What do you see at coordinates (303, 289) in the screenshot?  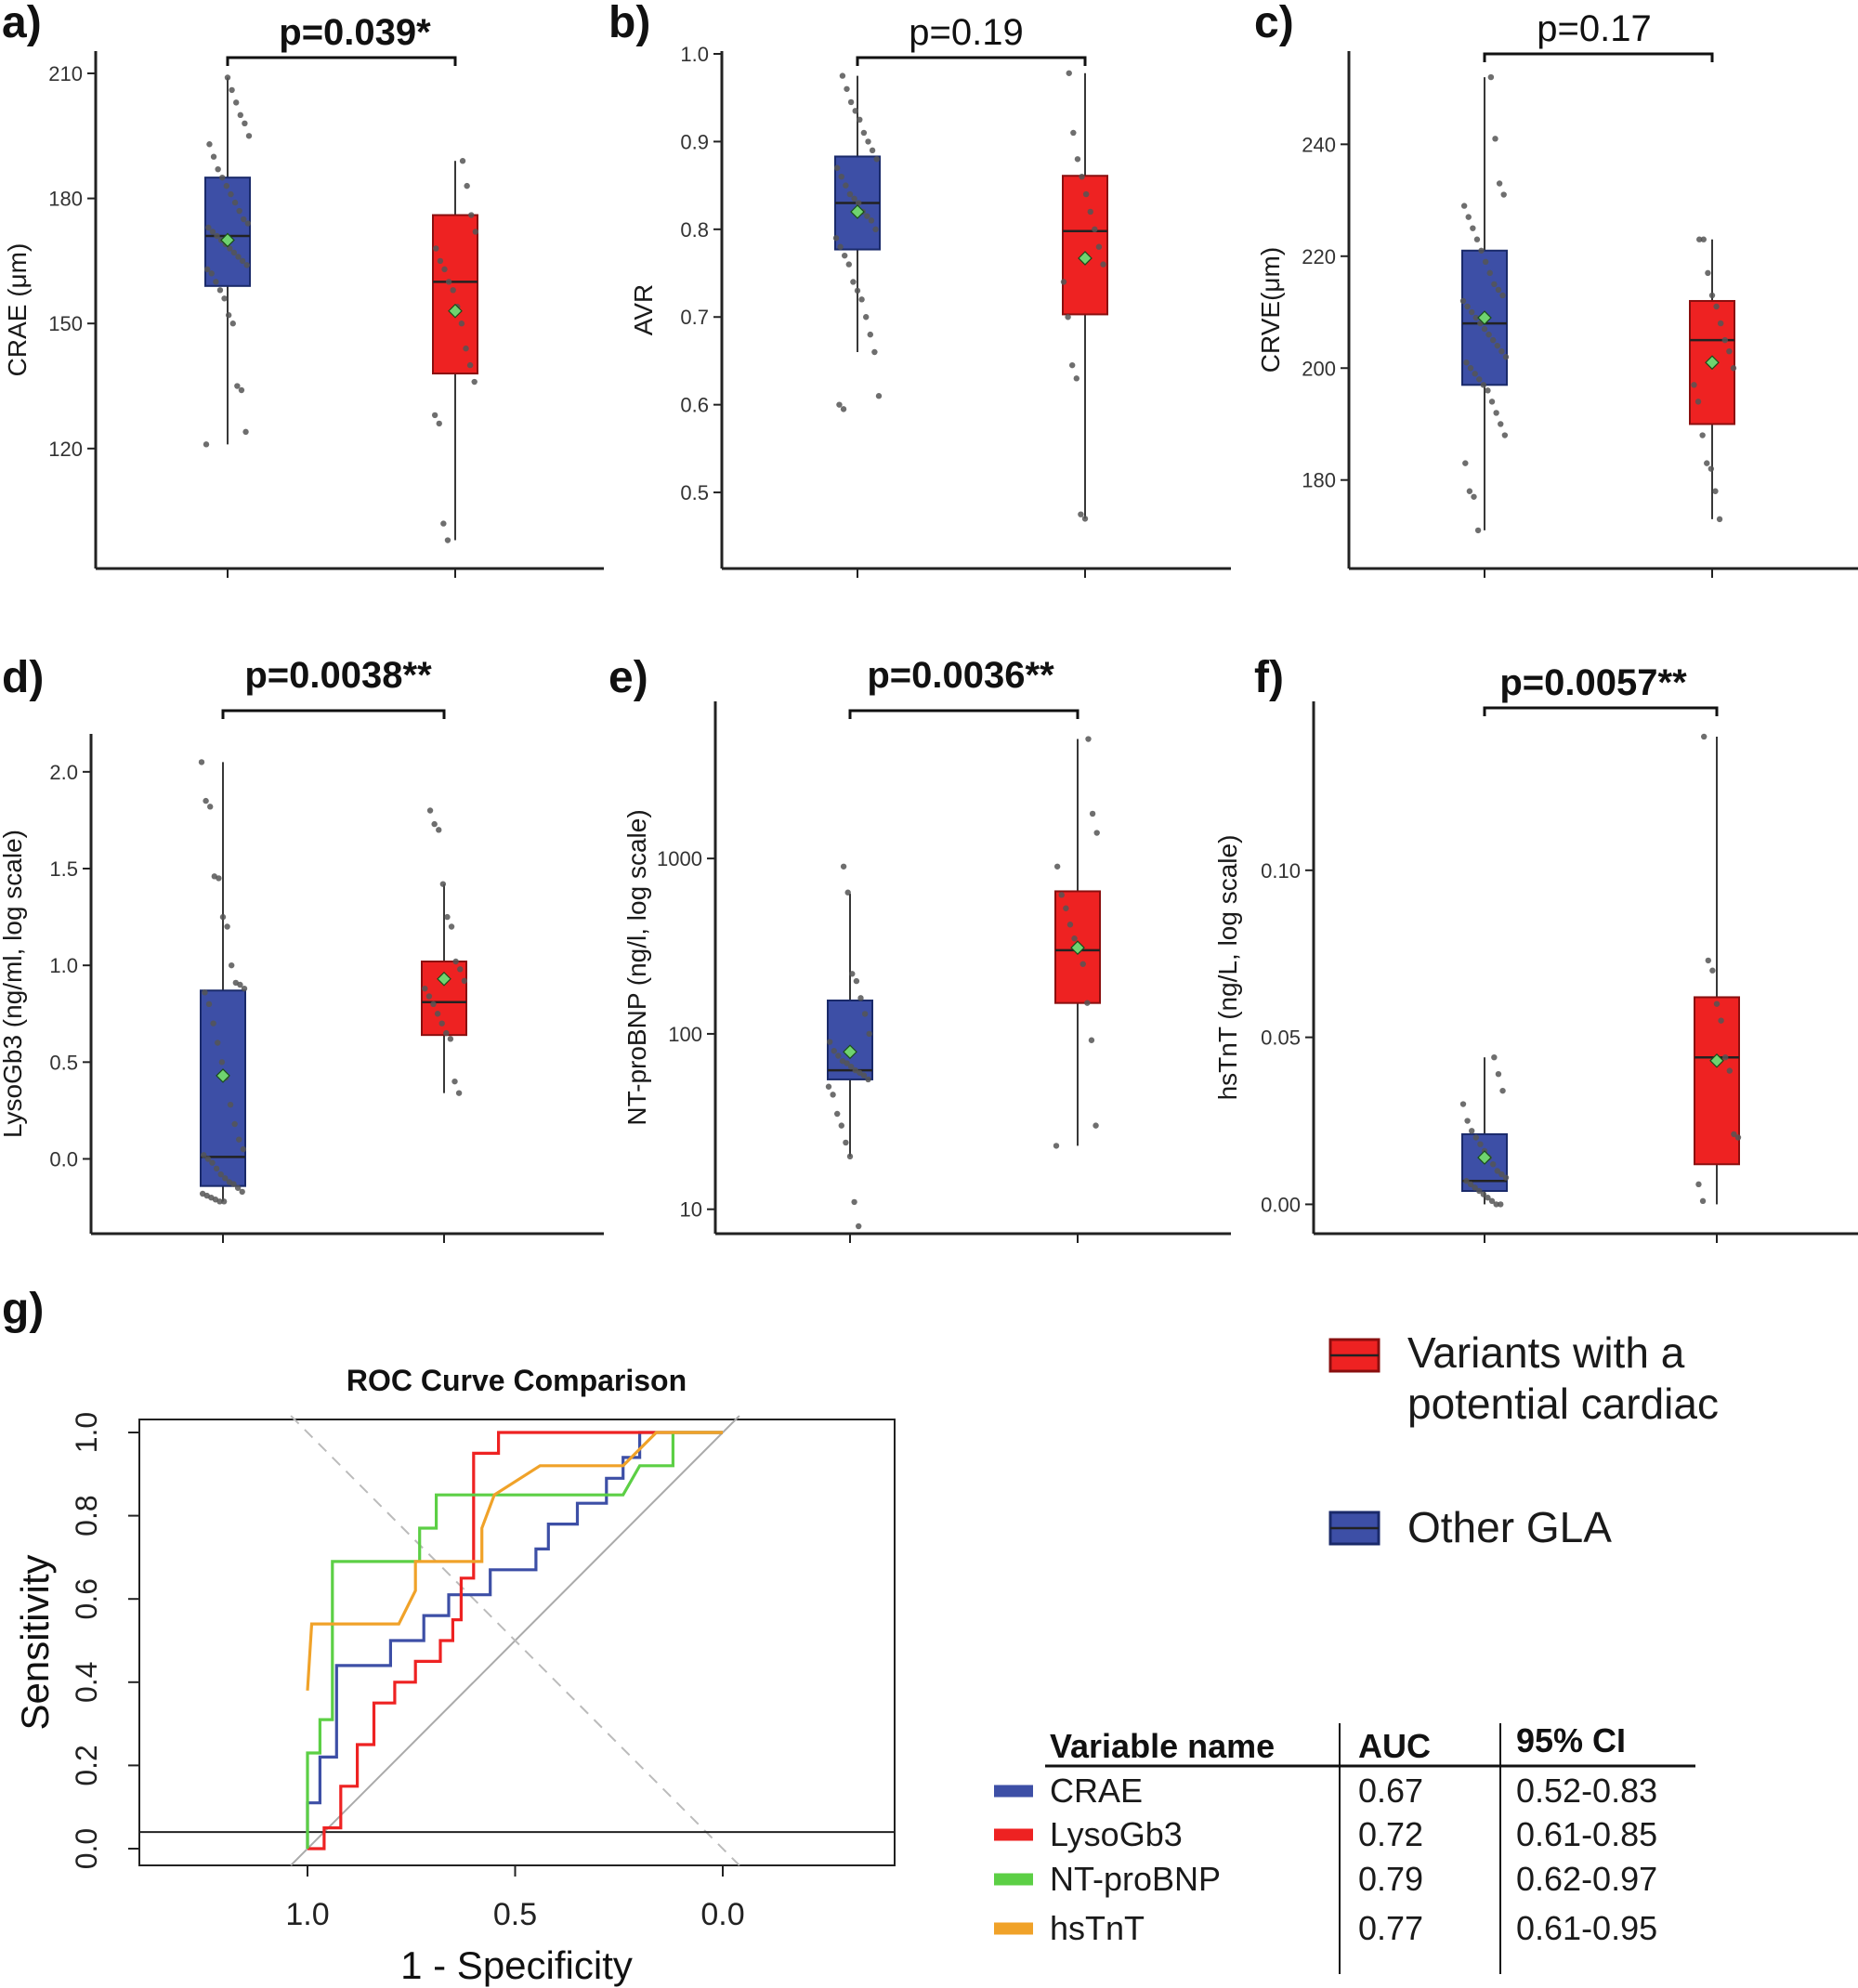 I see `panel-a: a) 120 150 180 210 CRAE (μm) p=0.039*` at bounding box center [303, 289].